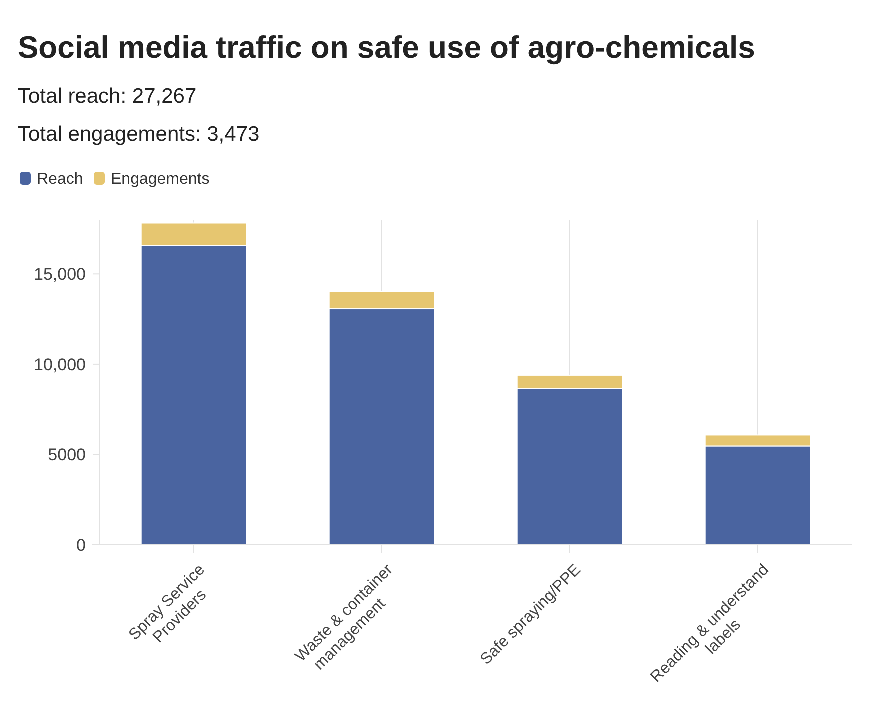 The height and width of the screenshot is (728, 870). I want to click on y-tick-label: 10,000, so click(60, 364).